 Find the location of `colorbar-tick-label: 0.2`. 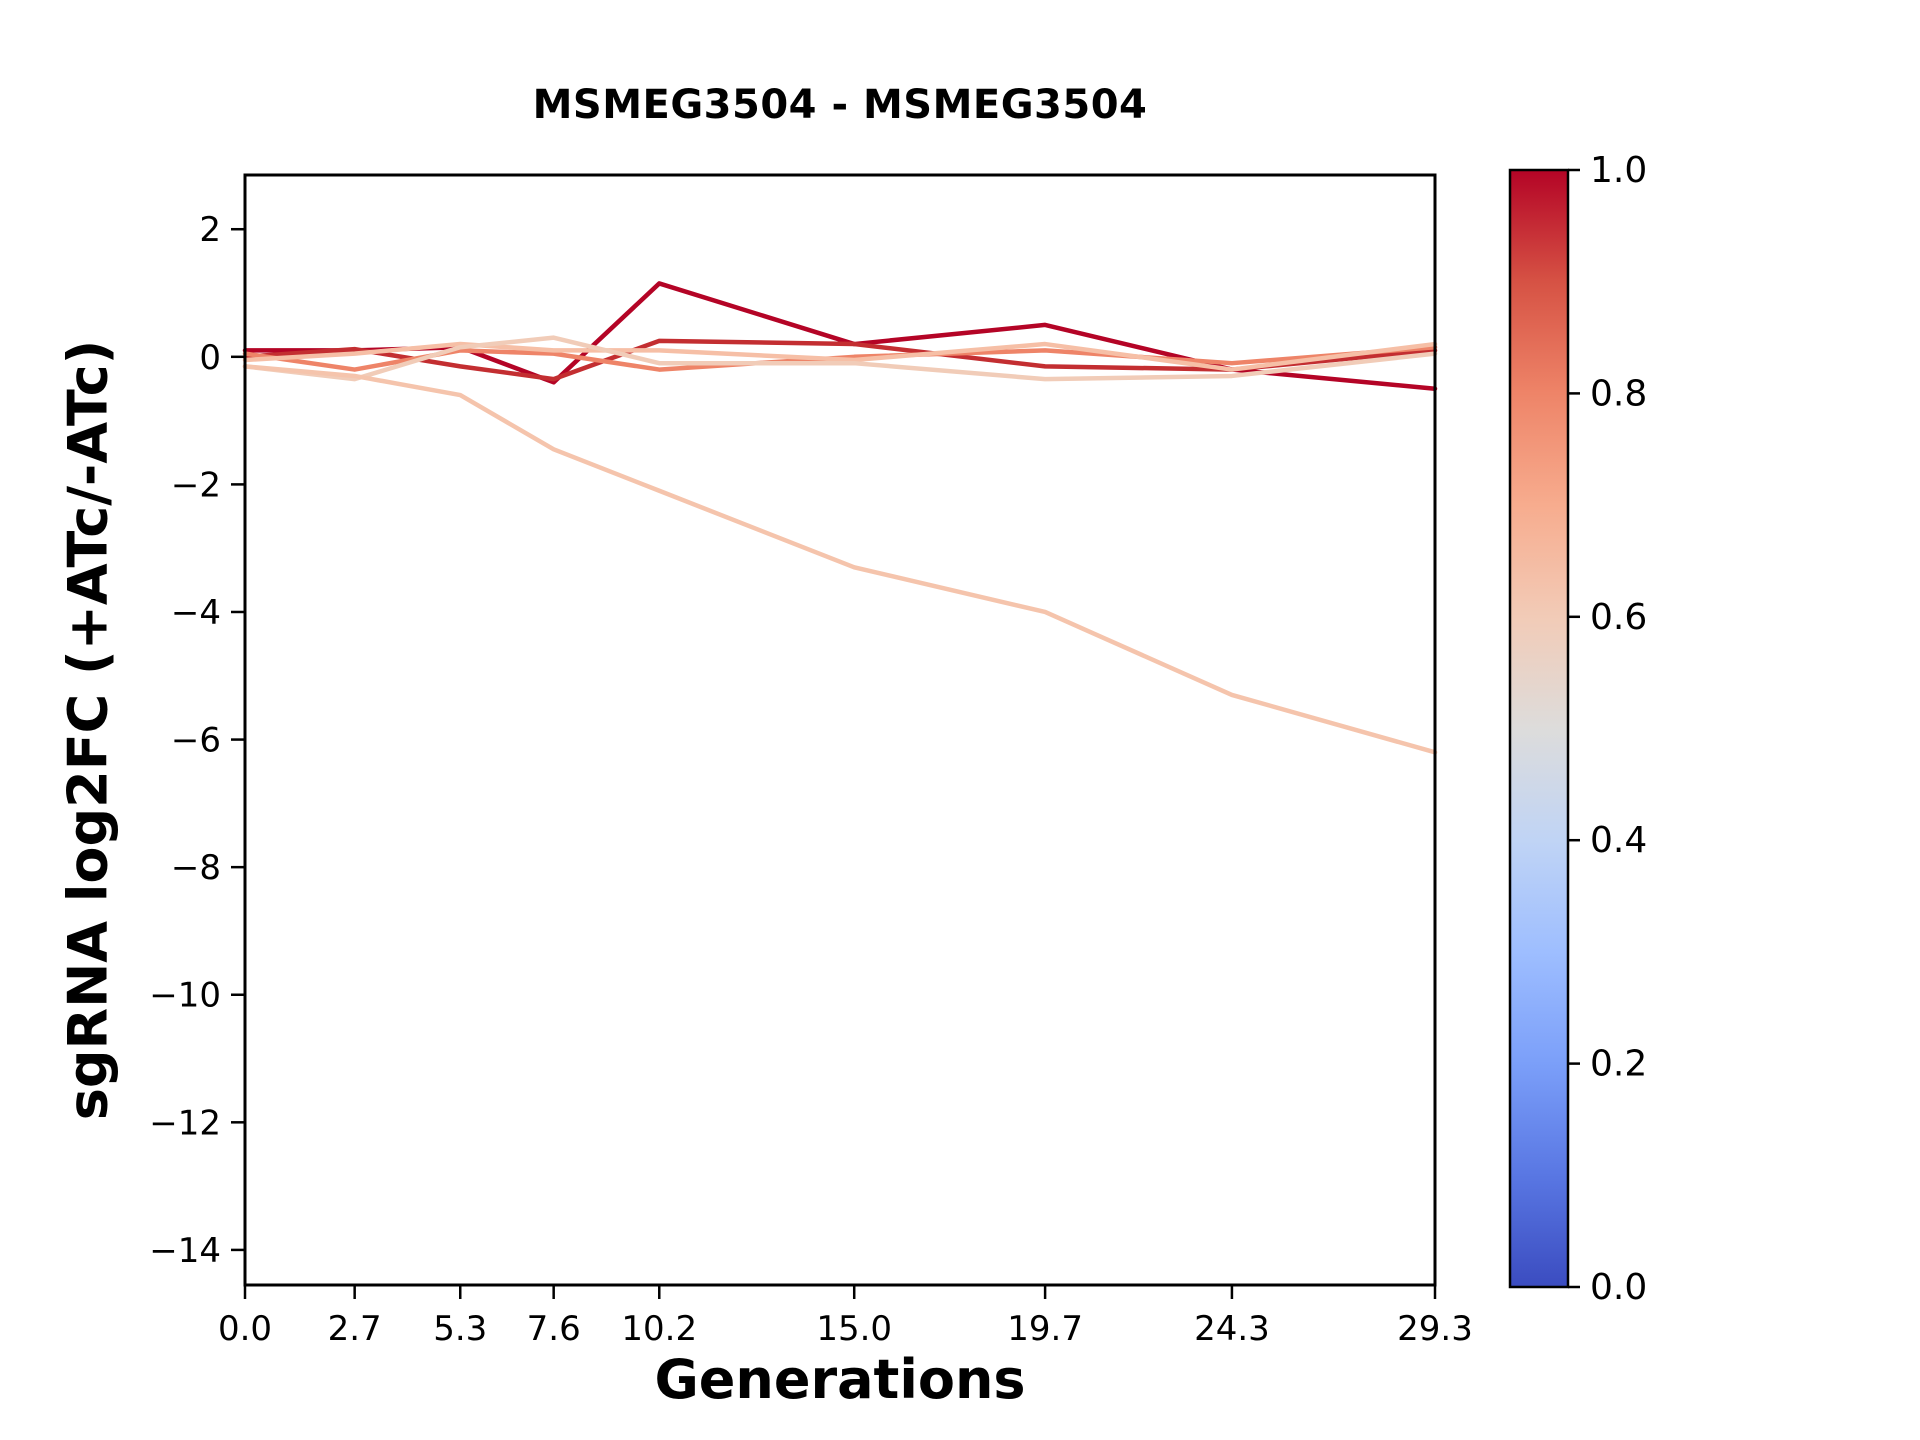

colorbar-tick-label: 0.2 is located at coordinates (1618, 1064).